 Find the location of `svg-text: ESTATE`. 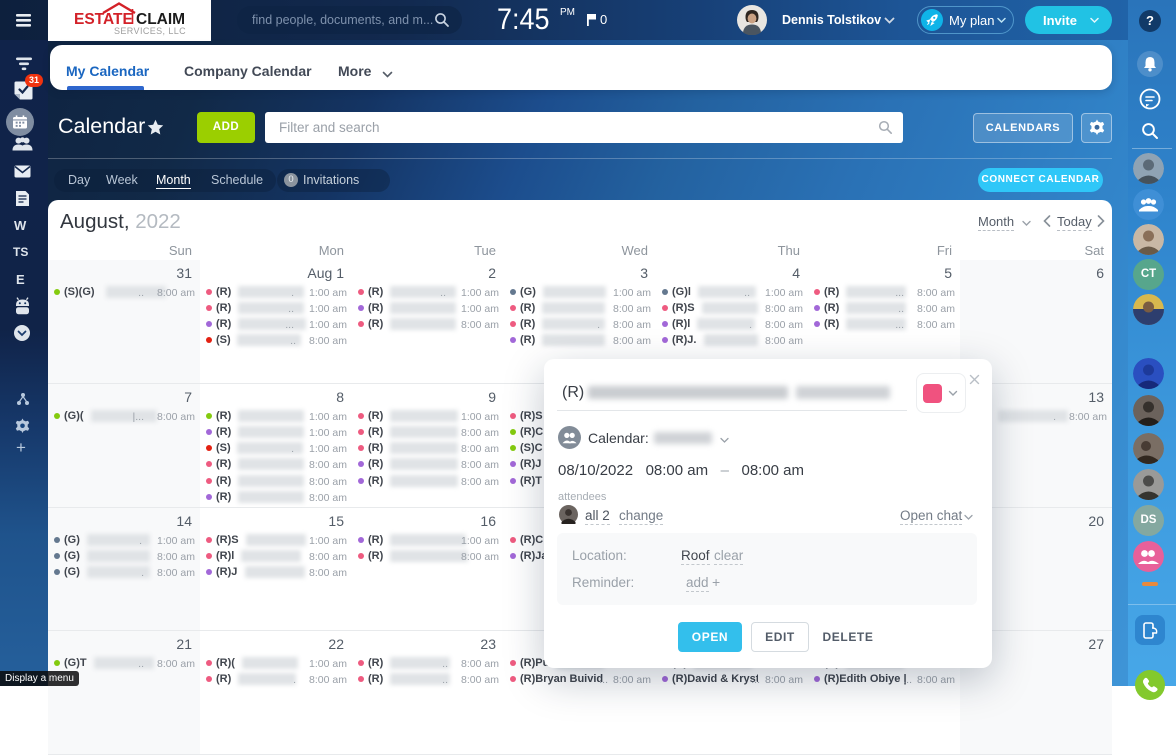

svg-text: ESTATE is located at coordinates (103, 19).